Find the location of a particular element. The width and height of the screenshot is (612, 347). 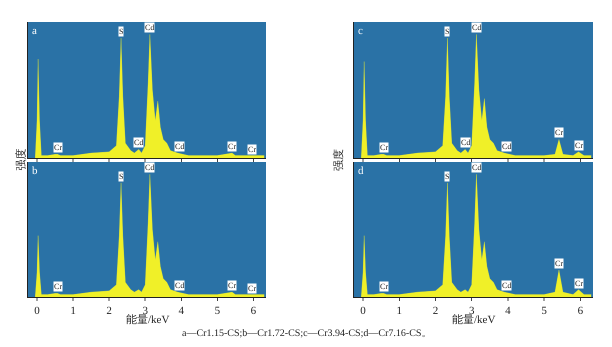

chart-title: d is located at coordinates (361, 171).